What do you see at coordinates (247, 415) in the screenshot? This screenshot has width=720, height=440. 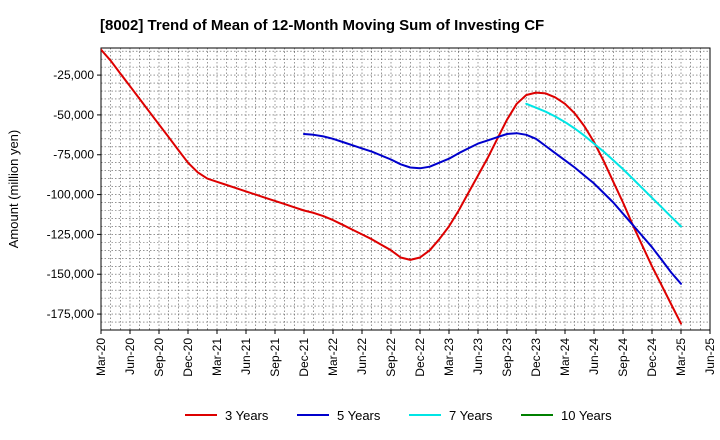 I see `legend-label-3-years: 3 Years` at bounding box center [247, 415].